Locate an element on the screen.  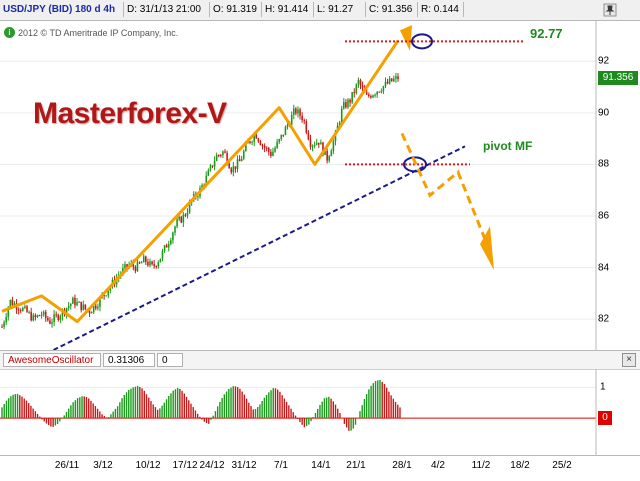
date-readout: D: 31/1/13 21:00 is located at coordinates (167, 9).